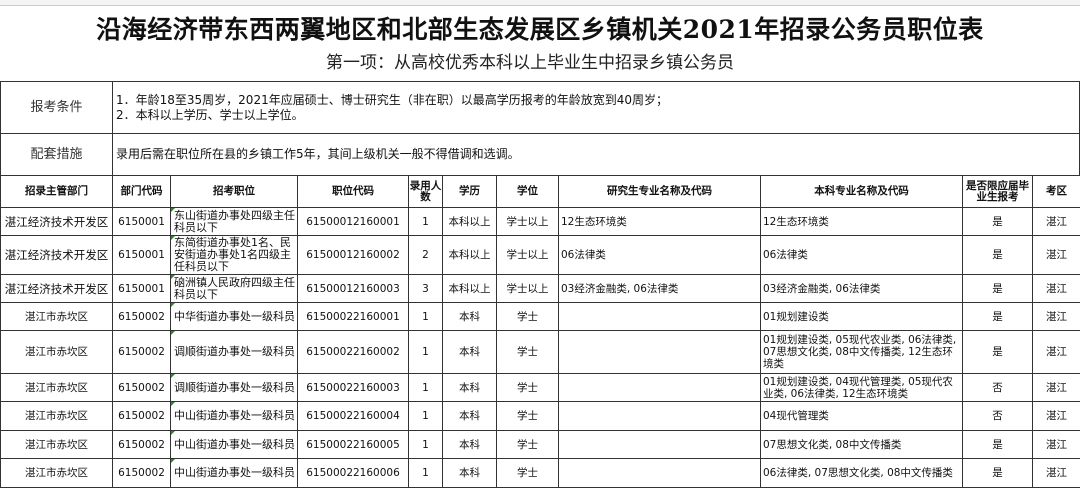 The image size is (1080, 489). Describe the element at coordinates (861, 221) in the screenshot. I see `cell-undergrad-major: 12生态环境类` at that location.